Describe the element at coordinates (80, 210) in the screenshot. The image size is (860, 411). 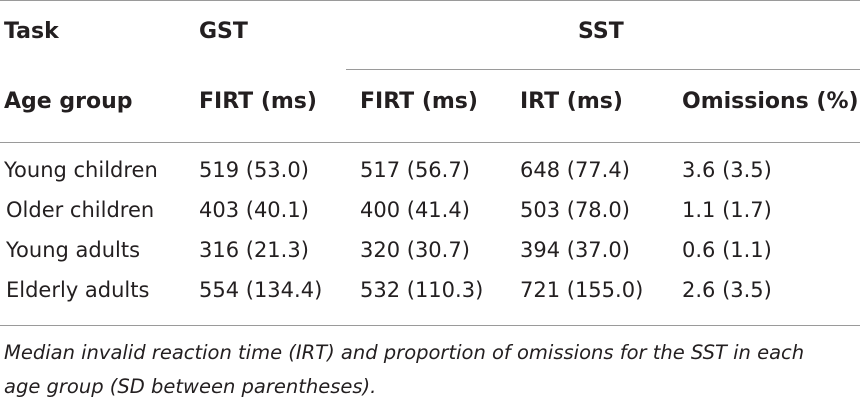
I see `table-row-group: Older children` at that location.